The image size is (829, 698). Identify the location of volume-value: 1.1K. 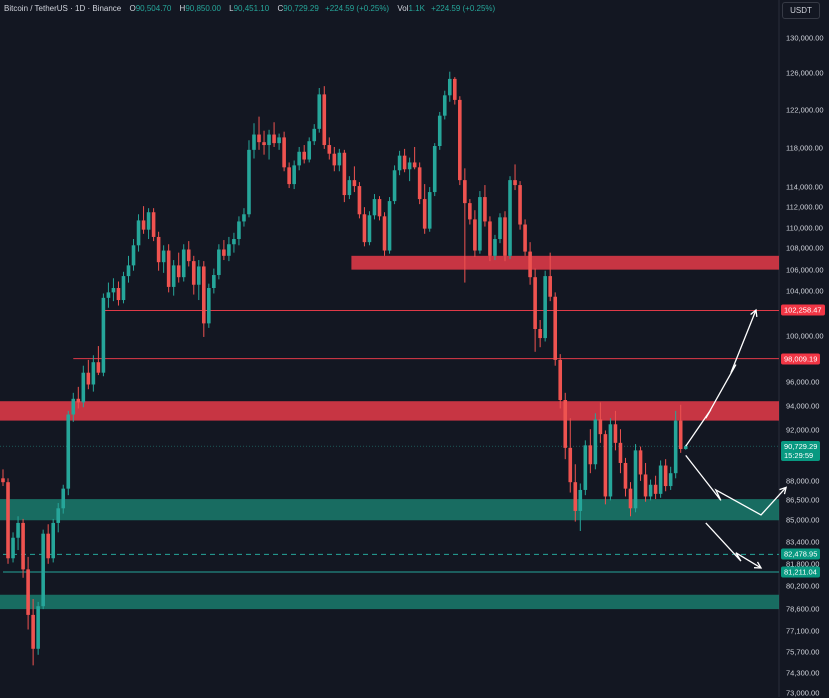
(416, 8).